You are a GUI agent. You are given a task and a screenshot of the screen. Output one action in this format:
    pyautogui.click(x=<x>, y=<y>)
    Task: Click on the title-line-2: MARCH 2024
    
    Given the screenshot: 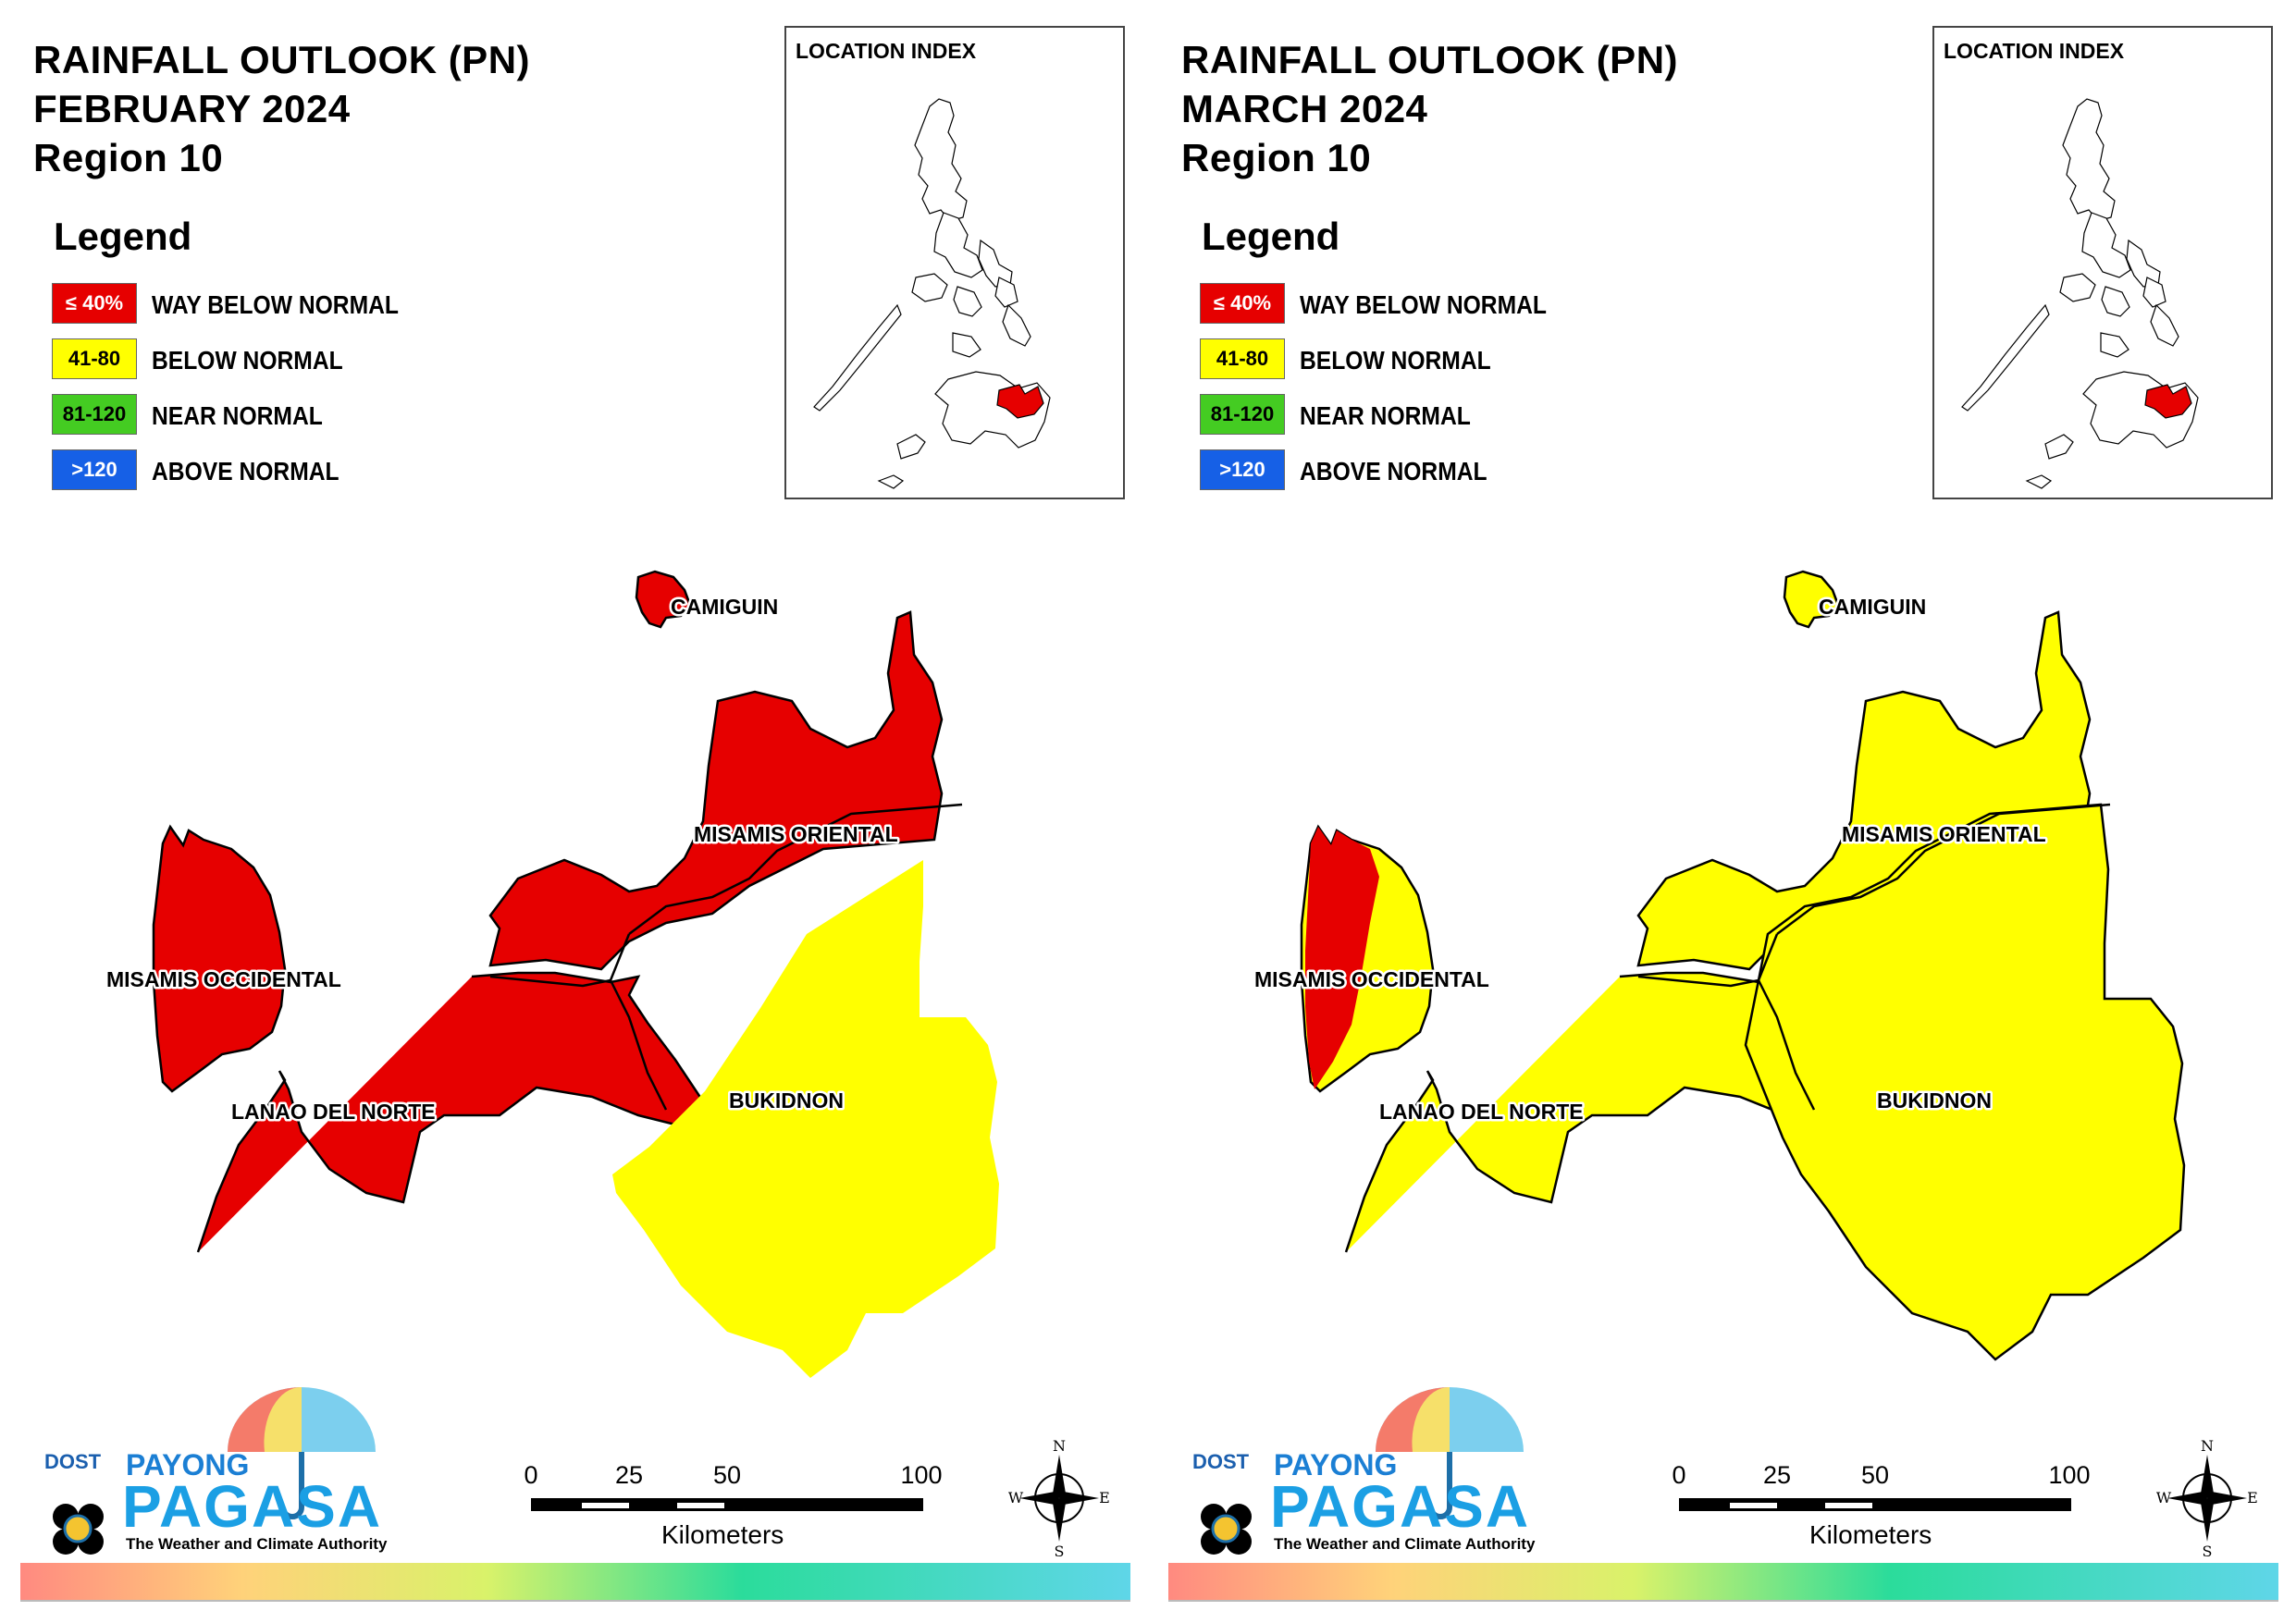 What is the action you would take?
    pyautogui.click(x=1304, y=108)
    